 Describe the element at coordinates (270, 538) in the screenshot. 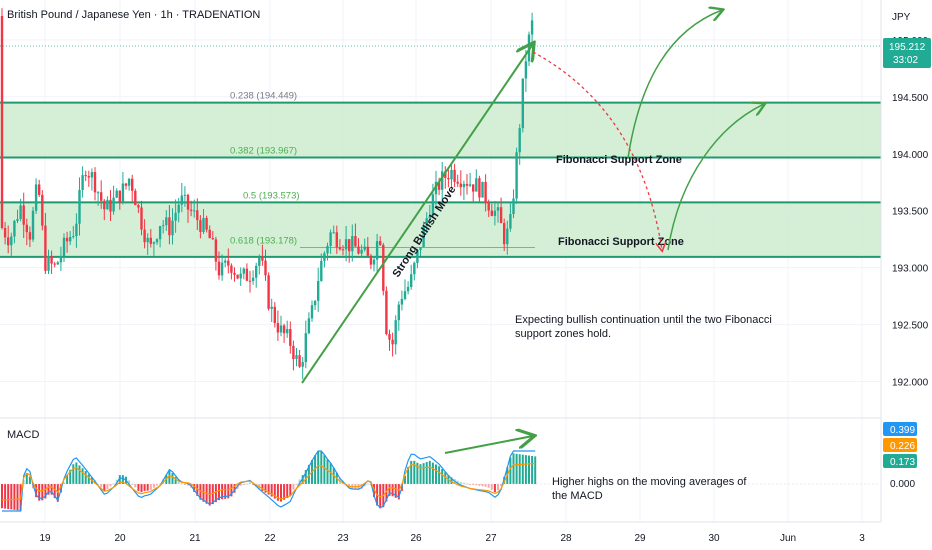

I see `time-tick: 22` at that location.